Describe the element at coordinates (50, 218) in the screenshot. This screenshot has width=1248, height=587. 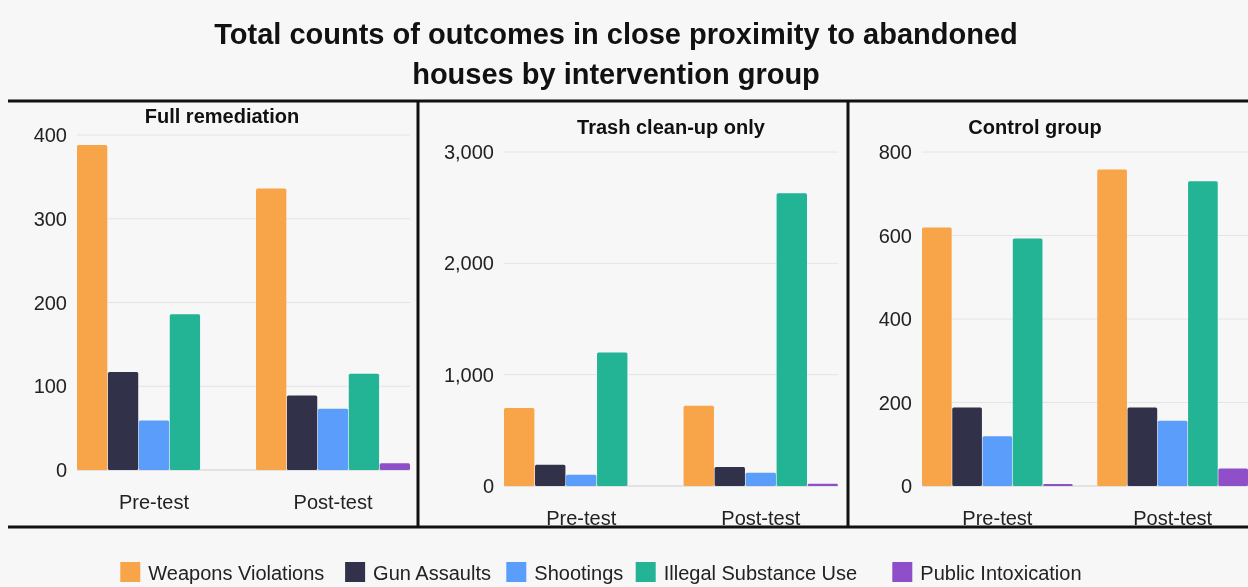
I see `y-tick-label: 300` at that location.